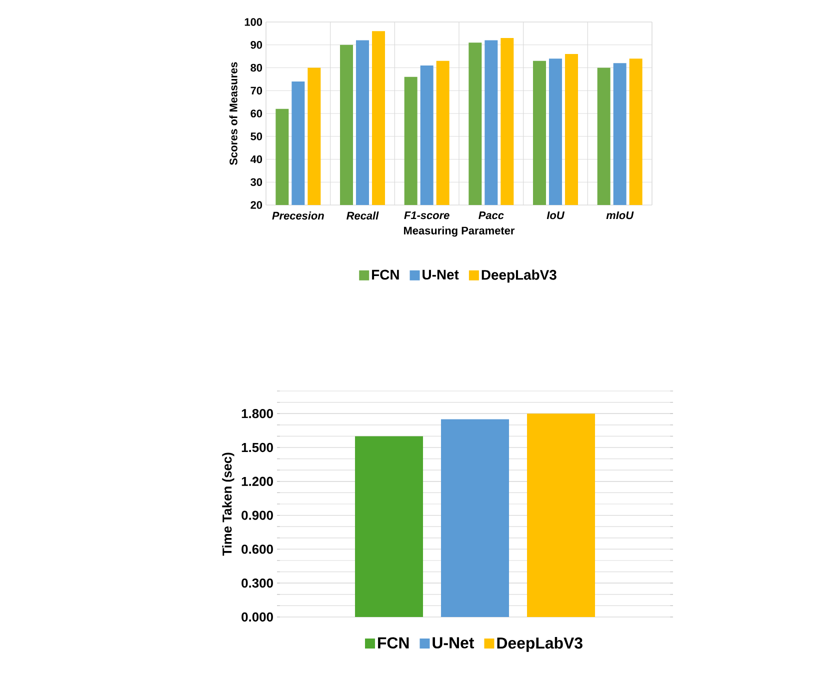  What do you see at coordinates (256, 114) in the screenshot?
I see `y-tick-label: 60` at bounding box center [256, 114].